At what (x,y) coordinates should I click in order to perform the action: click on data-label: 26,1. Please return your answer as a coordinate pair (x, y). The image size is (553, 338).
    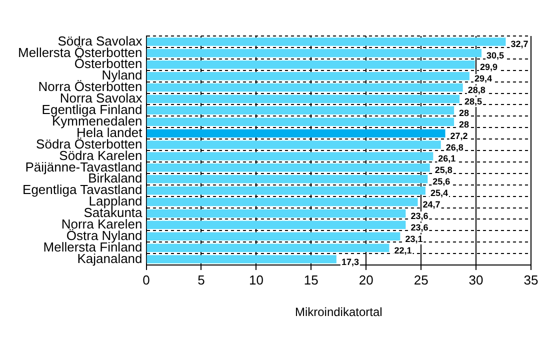
    Looking at the image, I should click on (447, 159).